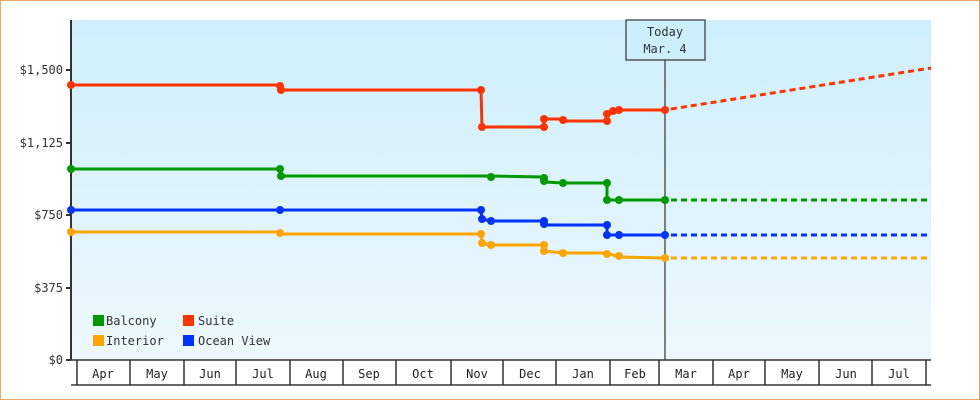  Describe the element at coordinates (665, 32) in the screenshot. I see `today-label: Today` at that location.